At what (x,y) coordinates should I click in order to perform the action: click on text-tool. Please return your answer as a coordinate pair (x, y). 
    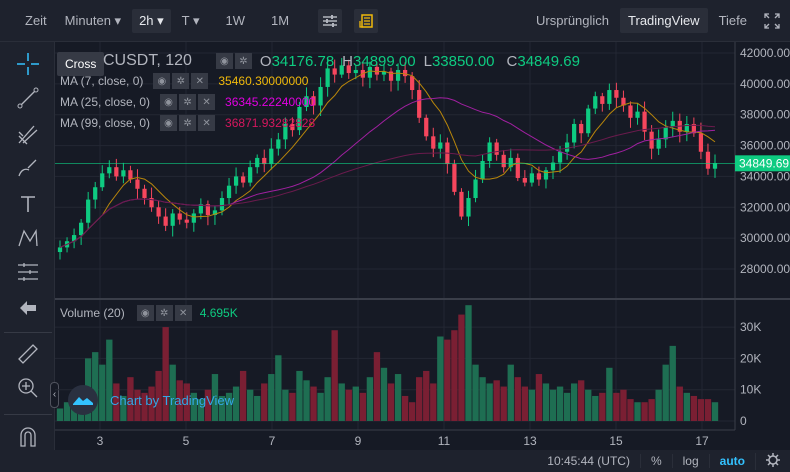
    Looking at the image, I should click on (28, 204).